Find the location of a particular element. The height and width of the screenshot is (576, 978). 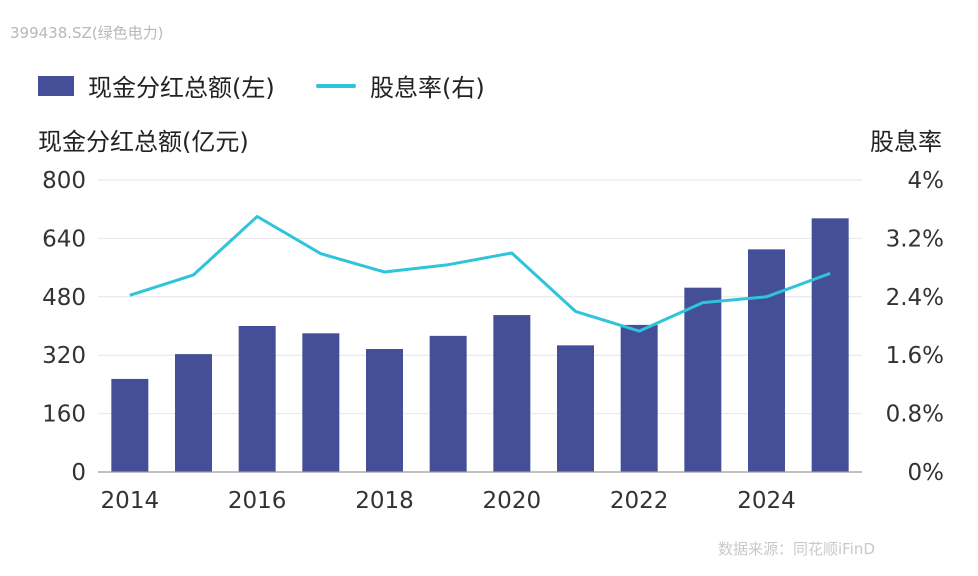

line-series is located at coordinates (480, 274).